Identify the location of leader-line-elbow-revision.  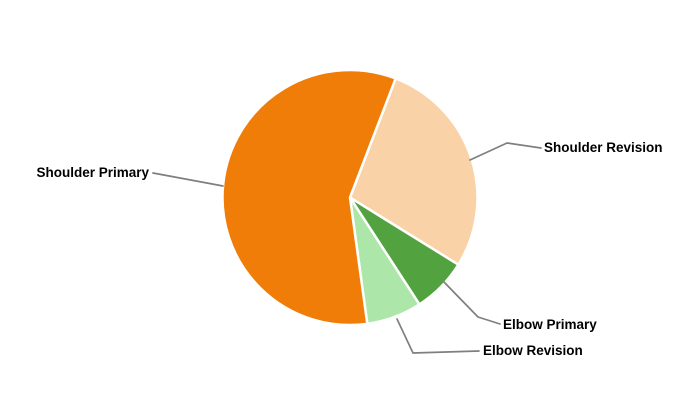
(438, 336).